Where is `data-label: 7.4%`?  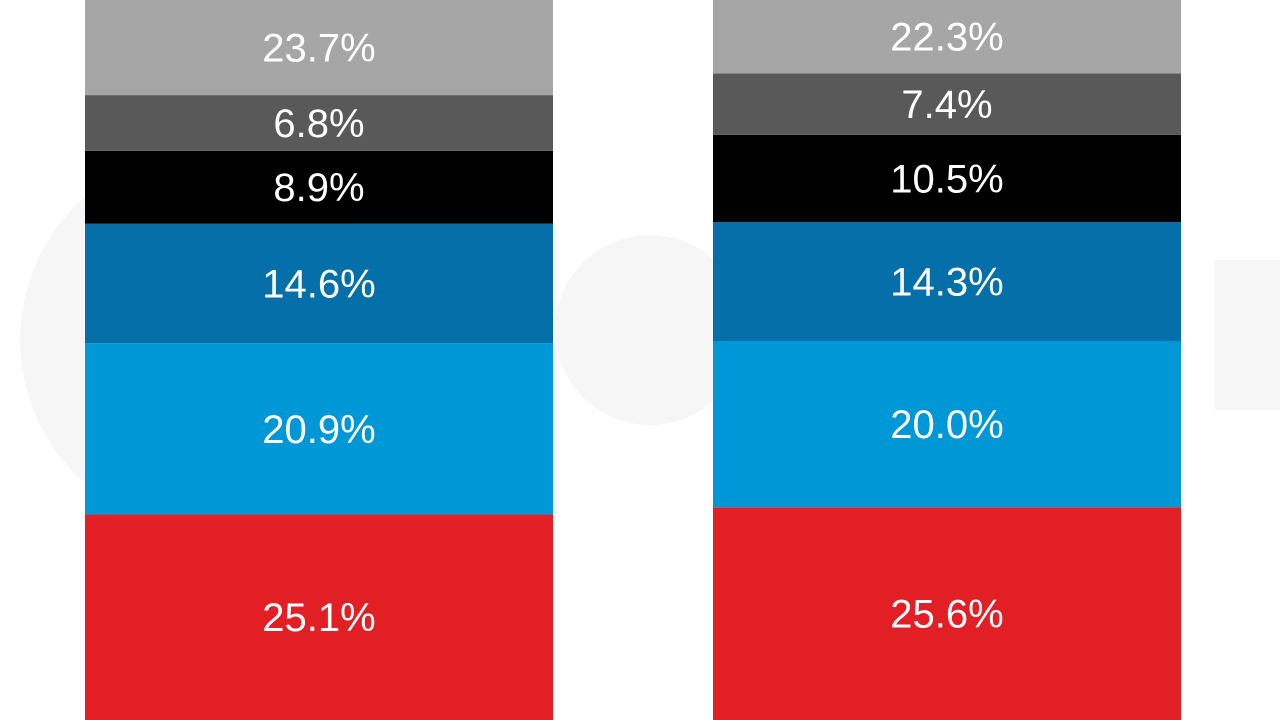
data-label: 7.4% is located at coordinates (946, 105).